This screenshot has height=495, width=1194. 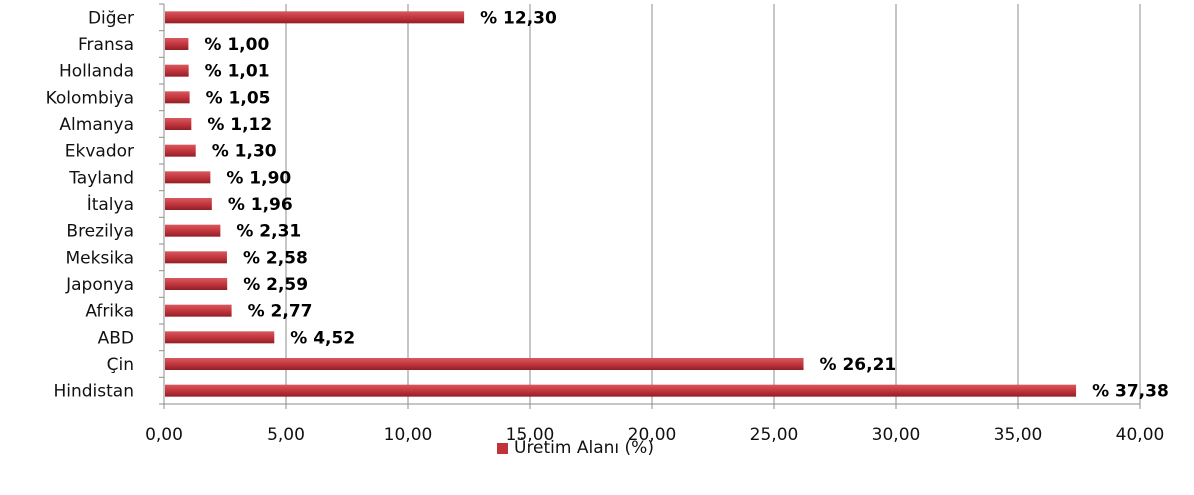 I want to click on x-tick-label: 25,00, so click(x=774, y=435).